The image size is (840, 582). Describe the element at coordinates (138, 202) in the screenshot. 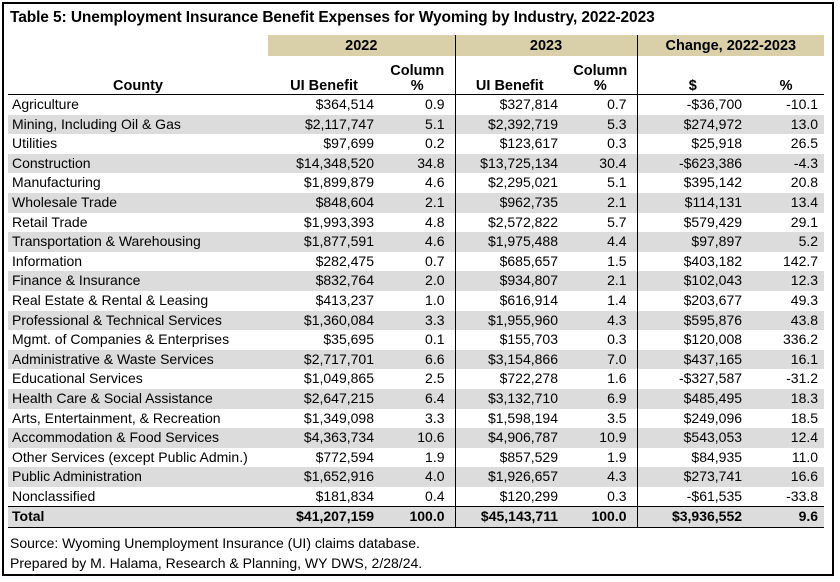

I see `cell-industry: Wholesale Trade` at that location.